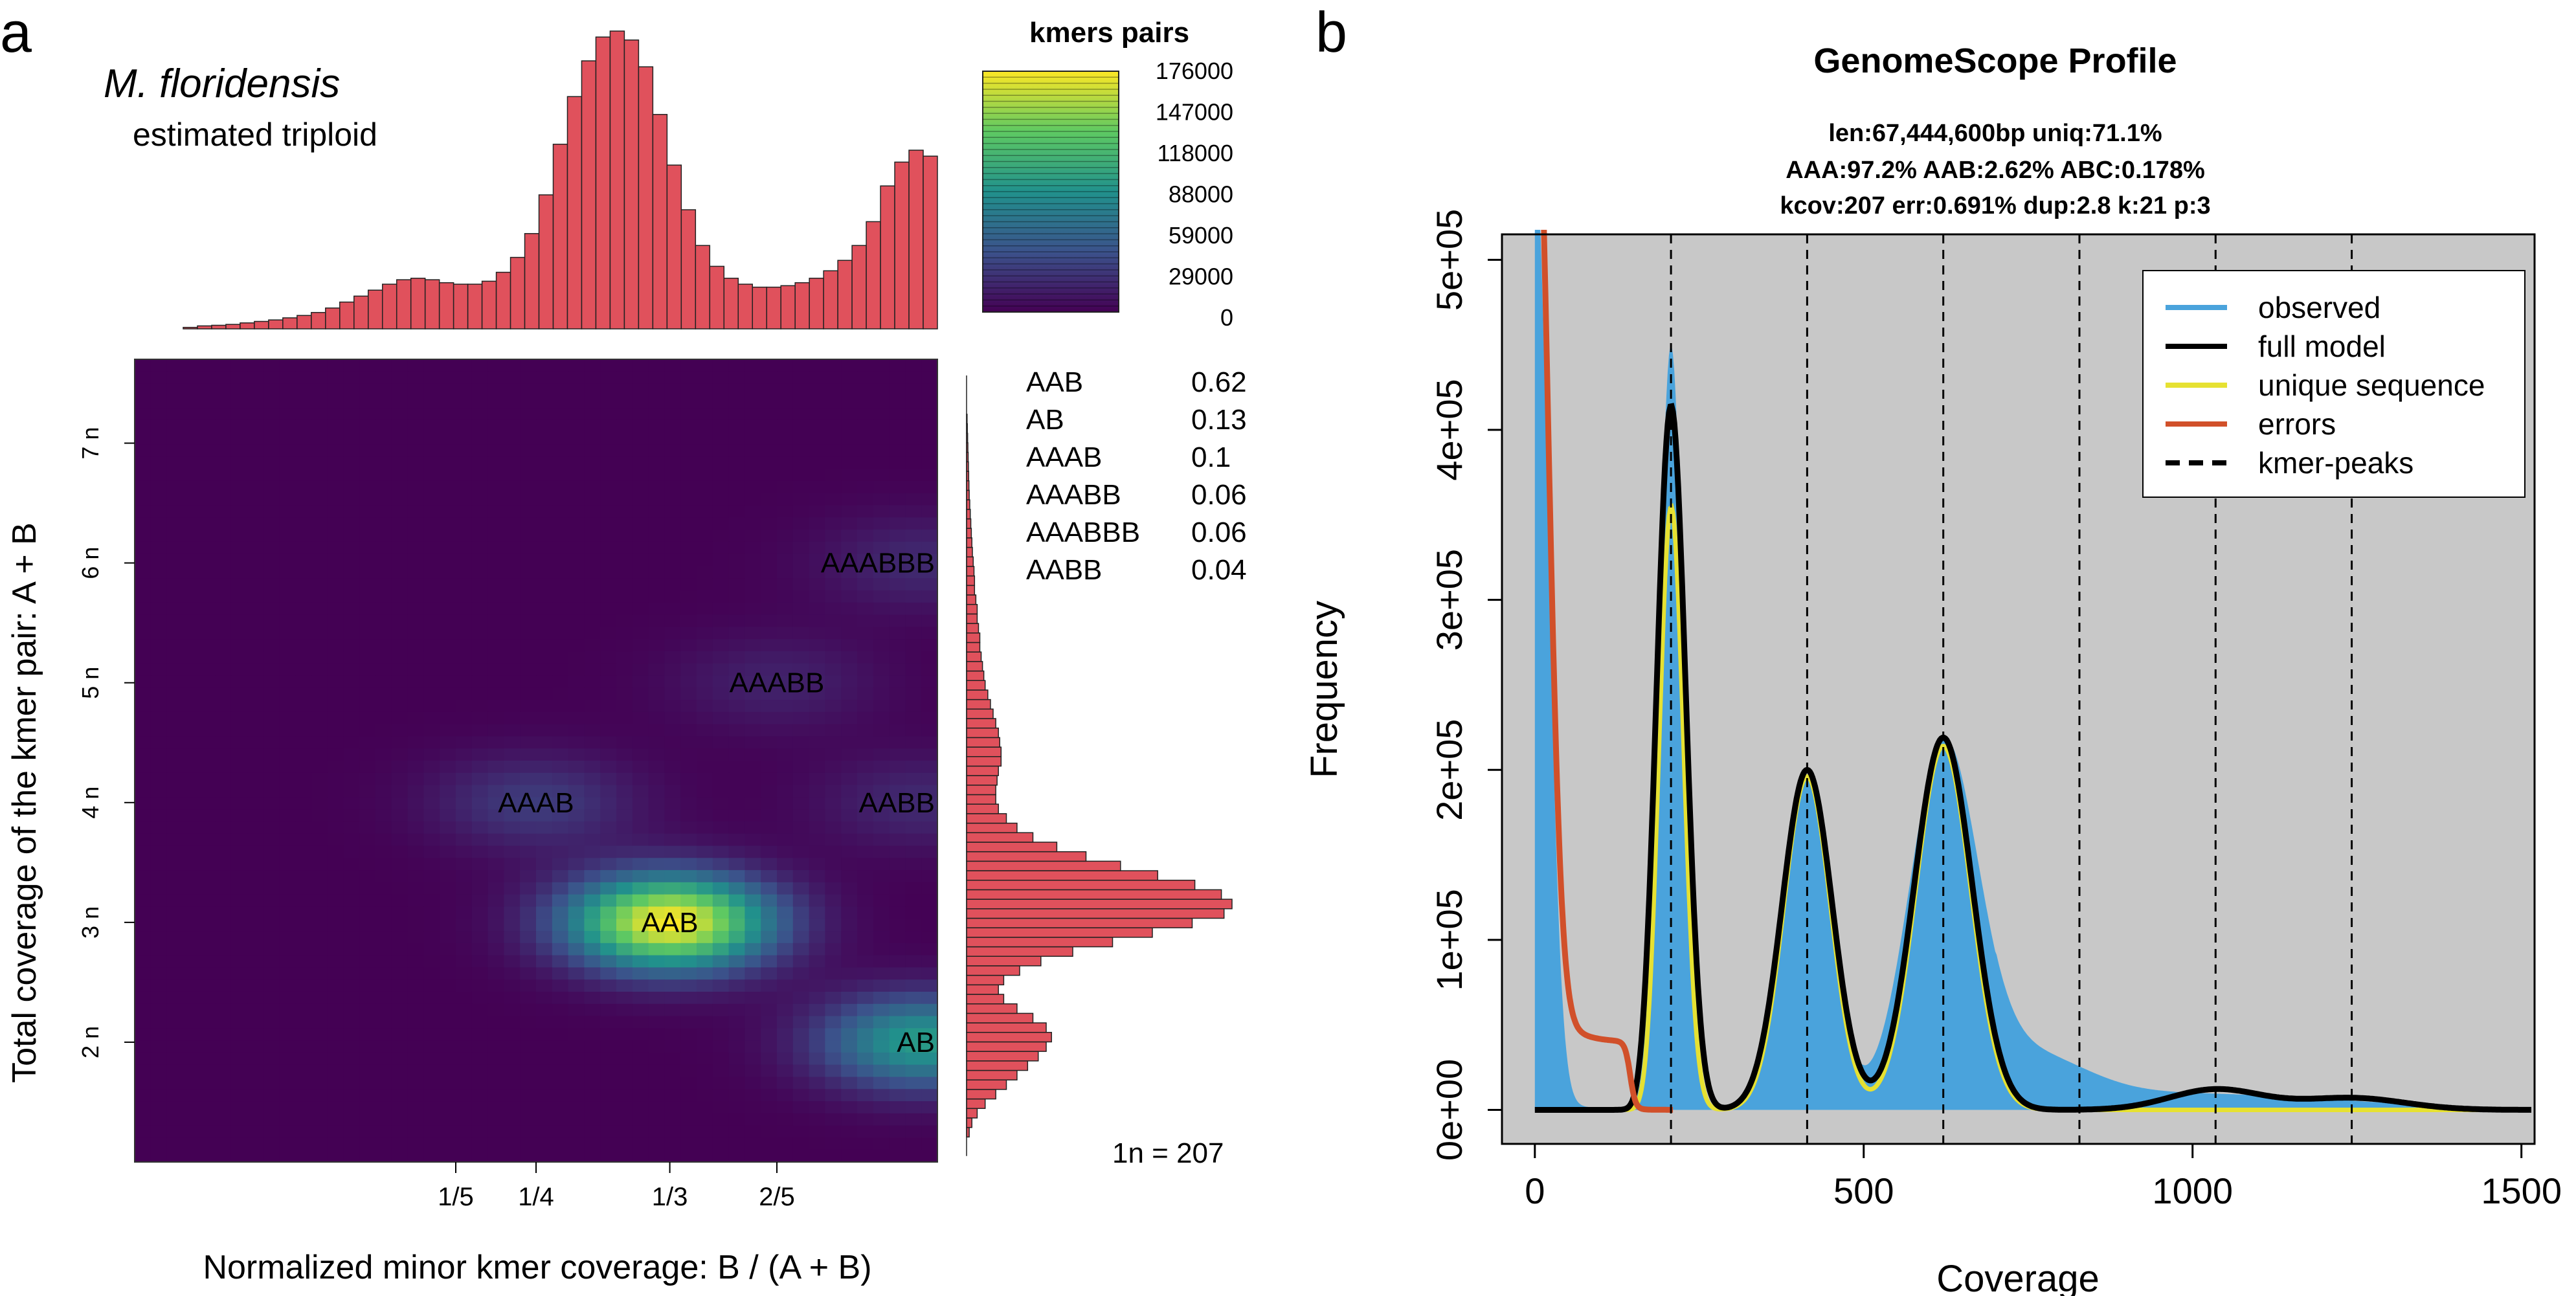 The width and height of the screenshot is (2576, 1296). What do you see at coordinates (1995, 133) in the screenshot?
I see `subtitle-line-1: len:67,444,600bp uniq:71.1%` at bounding box center [1995, 133].